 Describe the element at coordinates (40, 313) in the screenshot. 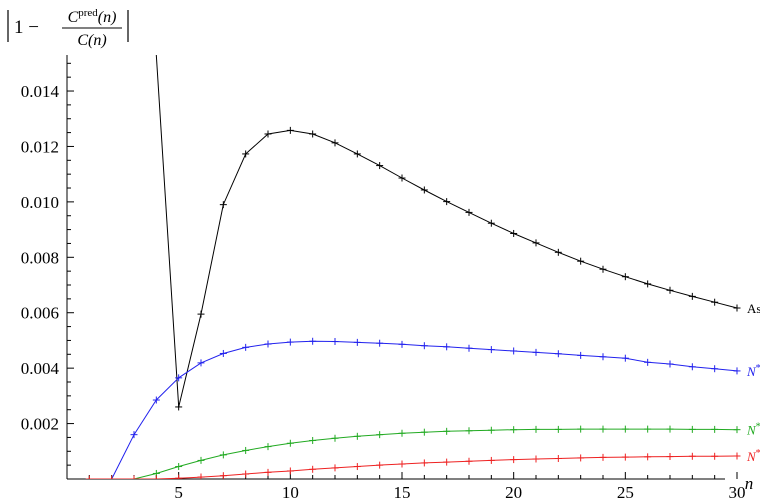

I see `y-tick-label: 0.006` at that location.